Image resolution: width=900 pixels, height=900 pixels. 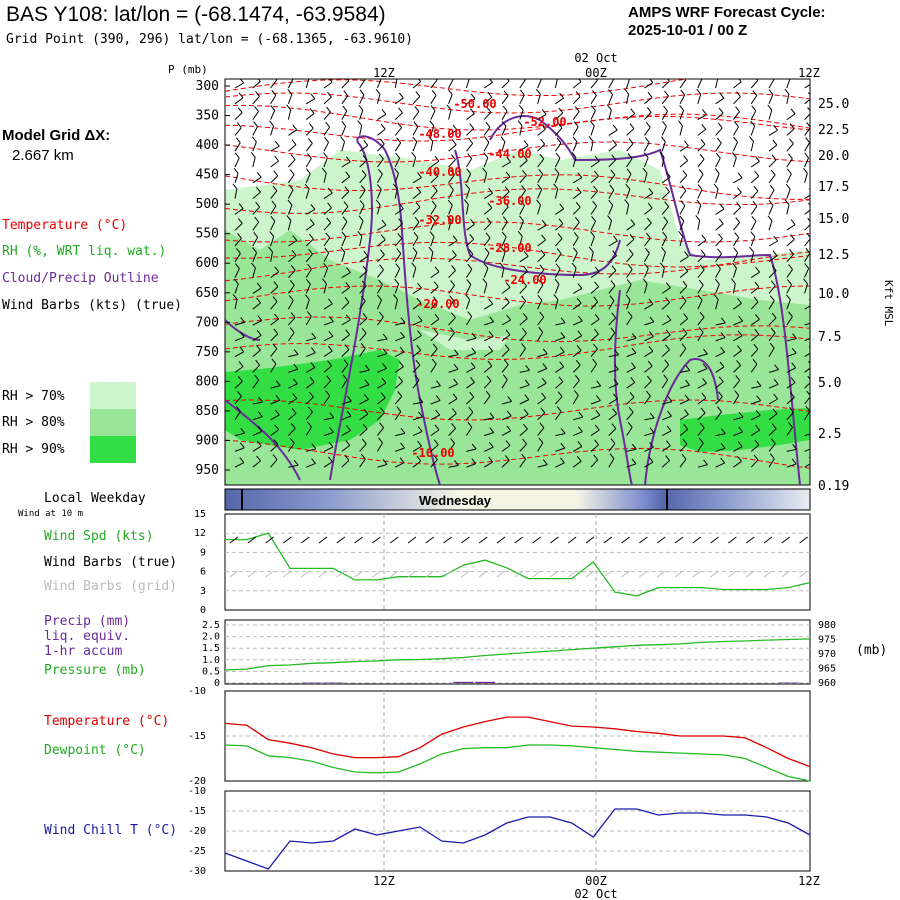 What do you see at coordinates (833, 486) in the screenshot?
I see `height-tick-label: 0.19` at bounding box center [833, 486].